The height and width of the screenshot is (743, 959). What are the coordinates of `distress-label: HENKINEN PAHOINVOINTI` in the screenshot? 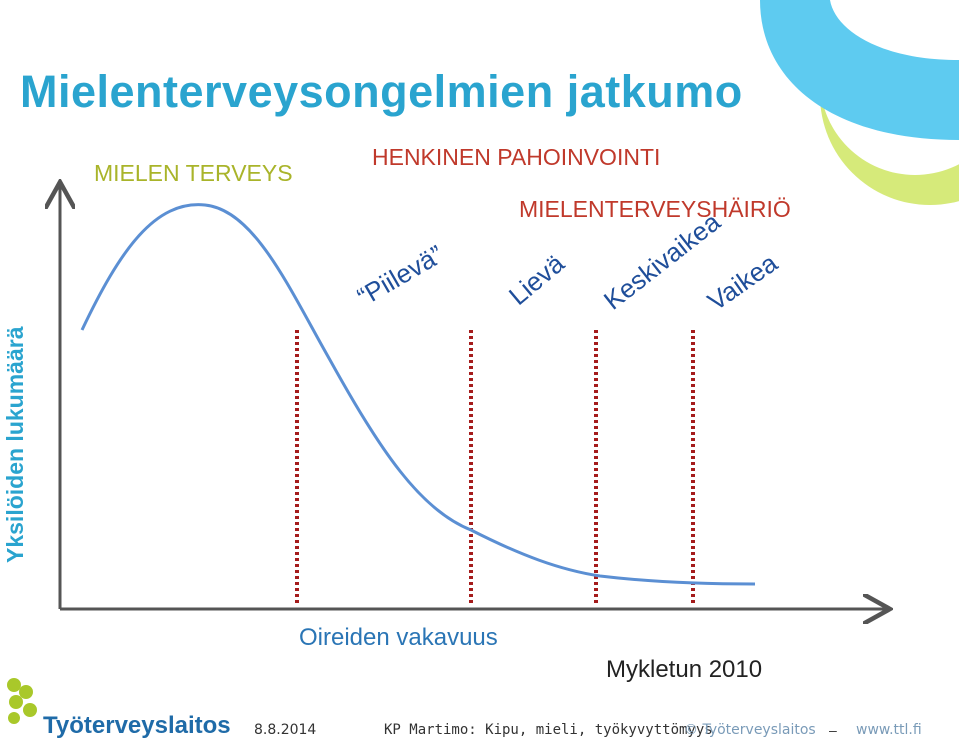 It's located at (516, 157).